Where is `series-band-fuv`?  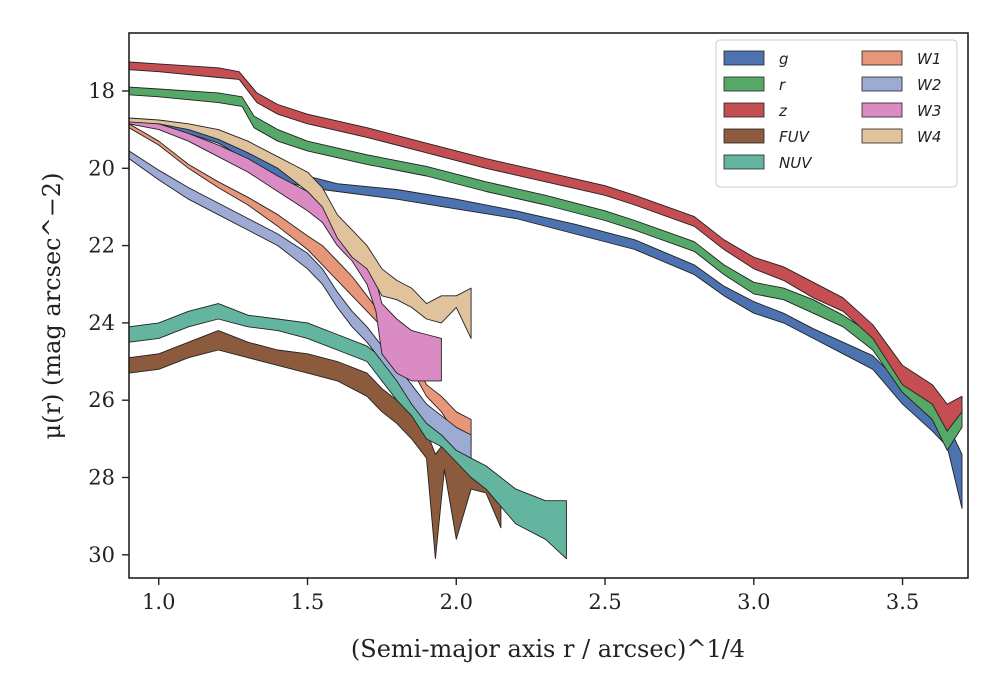
series-band-fuv is located at coordinates (315, 445).